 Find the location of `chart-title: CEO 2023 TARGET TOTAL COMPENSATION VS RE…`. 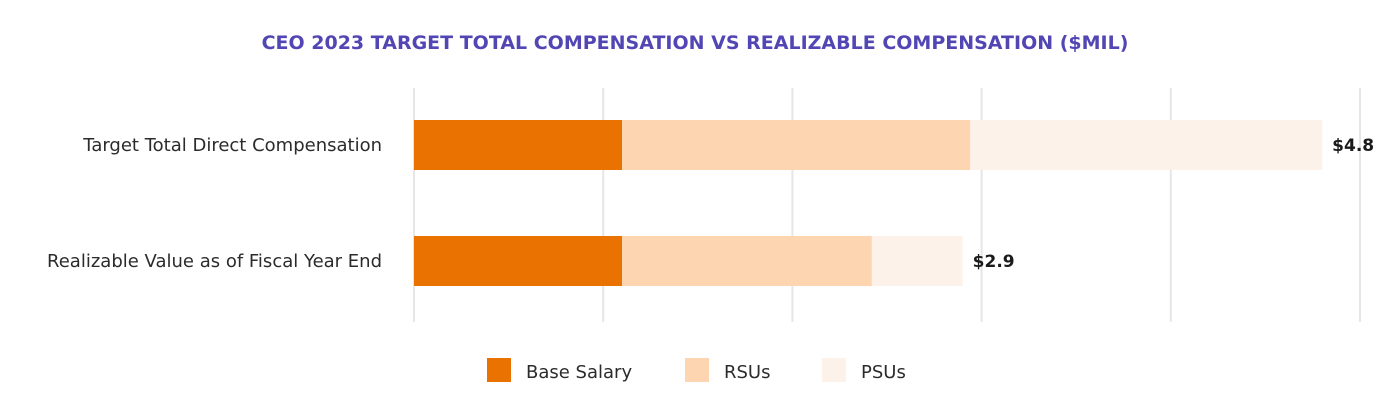

chart-title: CEO 2023 TARGET TOTAL COMPENSATION VS RE… is located at coordinates (695, 43).